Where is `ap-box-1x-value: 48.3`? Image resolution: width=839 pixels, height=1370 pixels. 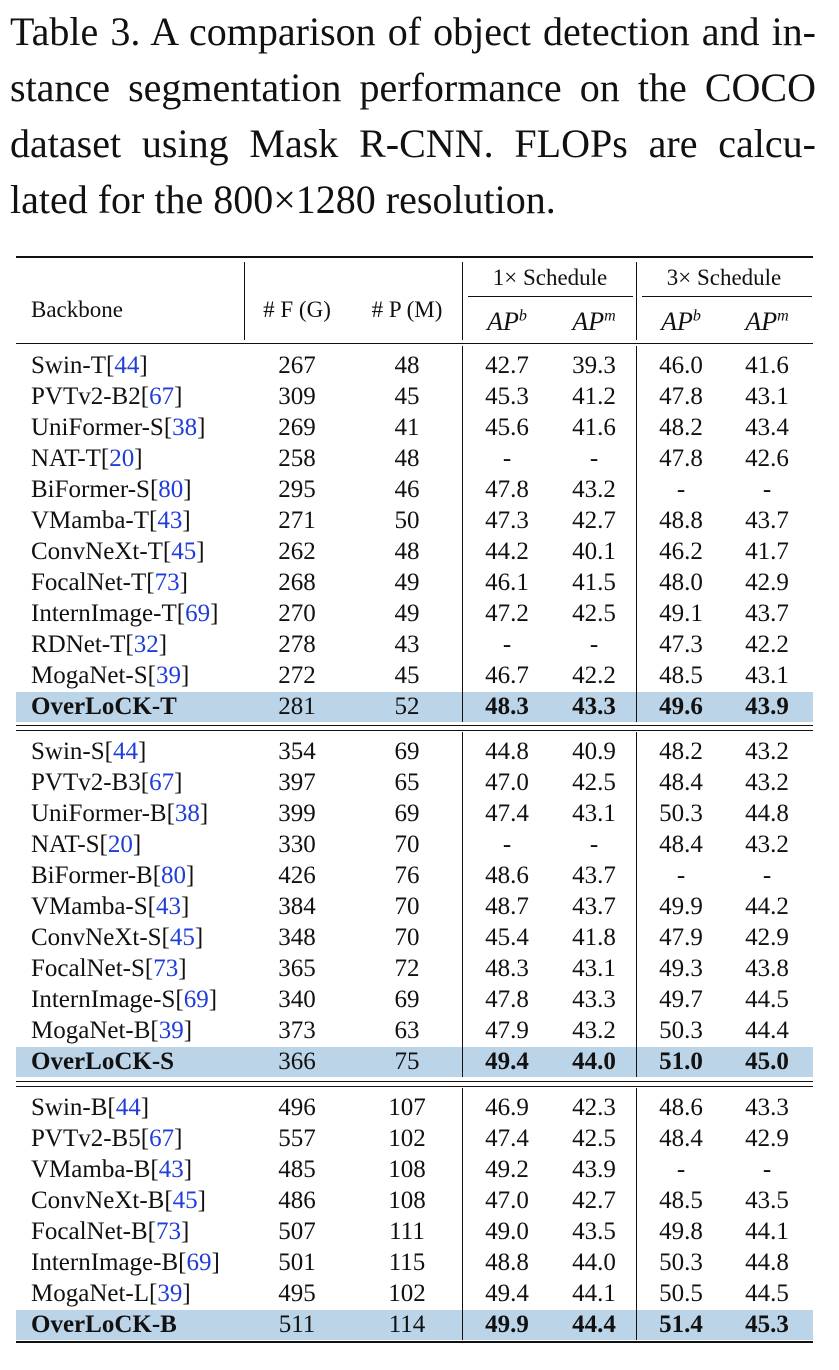 ap-box-1x-value: 48.3 is located at coordinates (507, 968).